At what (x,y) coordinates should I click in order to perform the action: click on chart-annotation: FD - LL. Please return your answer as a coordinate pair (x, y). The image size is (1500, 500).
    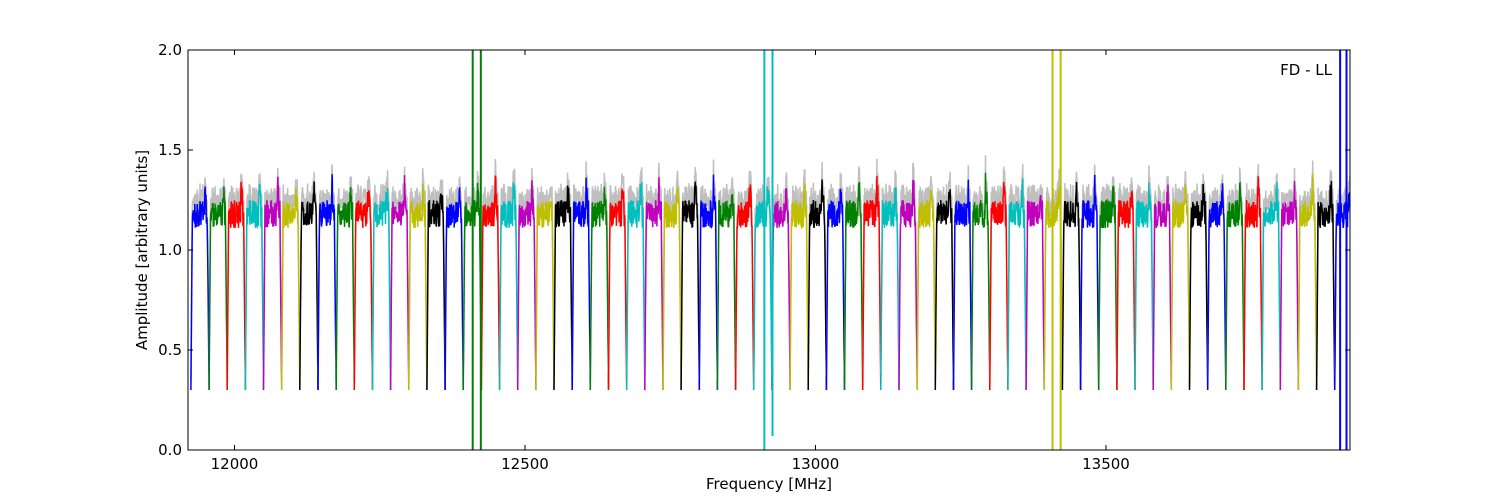
    Looking at the image, I should click on (1306, 70).